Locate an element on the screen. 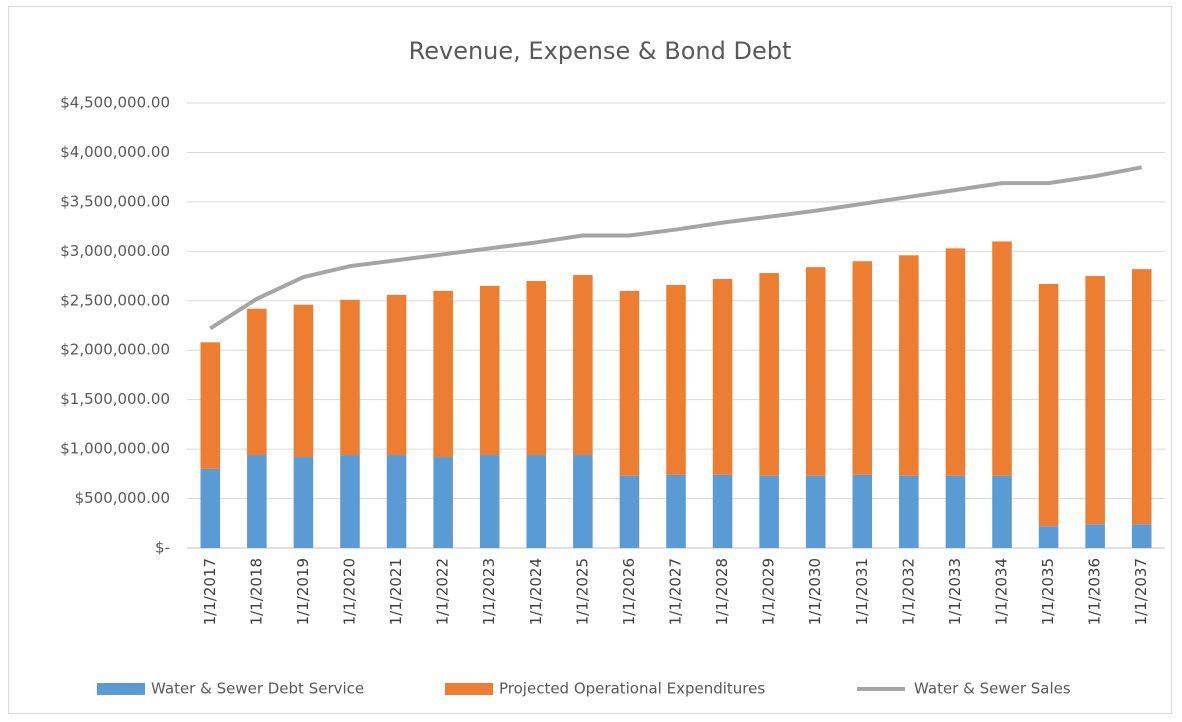  x-tick-label: 1/1/2026 is located at coordinates (629, 591).